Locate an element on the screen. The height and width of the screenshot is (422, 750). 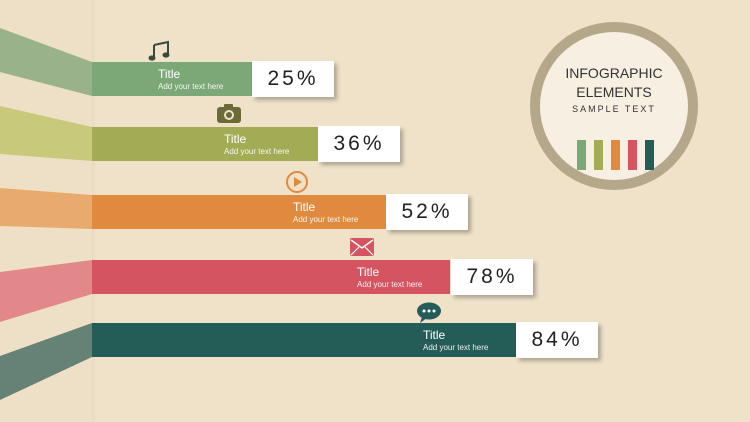
bar-1: Title Add your text here is located at coordinates (172, 79).